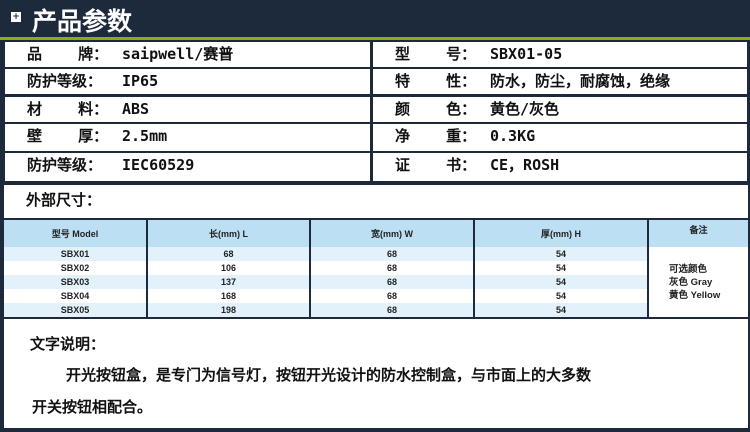  Describe the element at coordinates (436, 109) in the screenshot. I see `spec-label: 颜 色：` at that location.